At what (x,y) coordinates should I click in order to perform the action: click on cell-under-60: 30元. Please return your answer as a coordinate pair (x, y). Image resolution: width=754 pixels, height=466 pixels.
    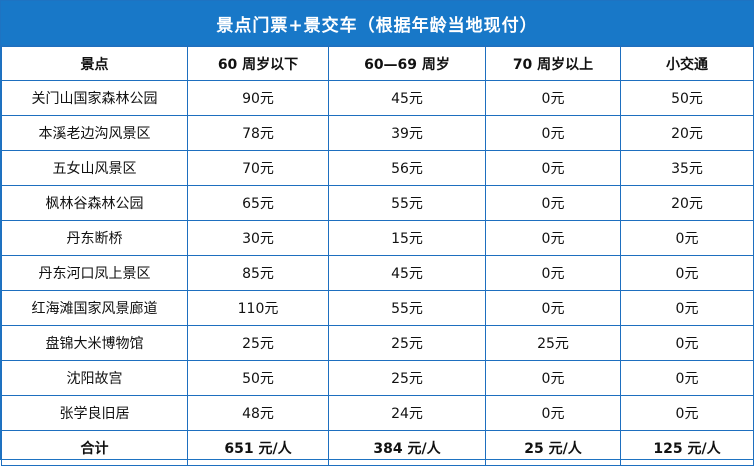
    Looking at the image, I should click on (258, 238).